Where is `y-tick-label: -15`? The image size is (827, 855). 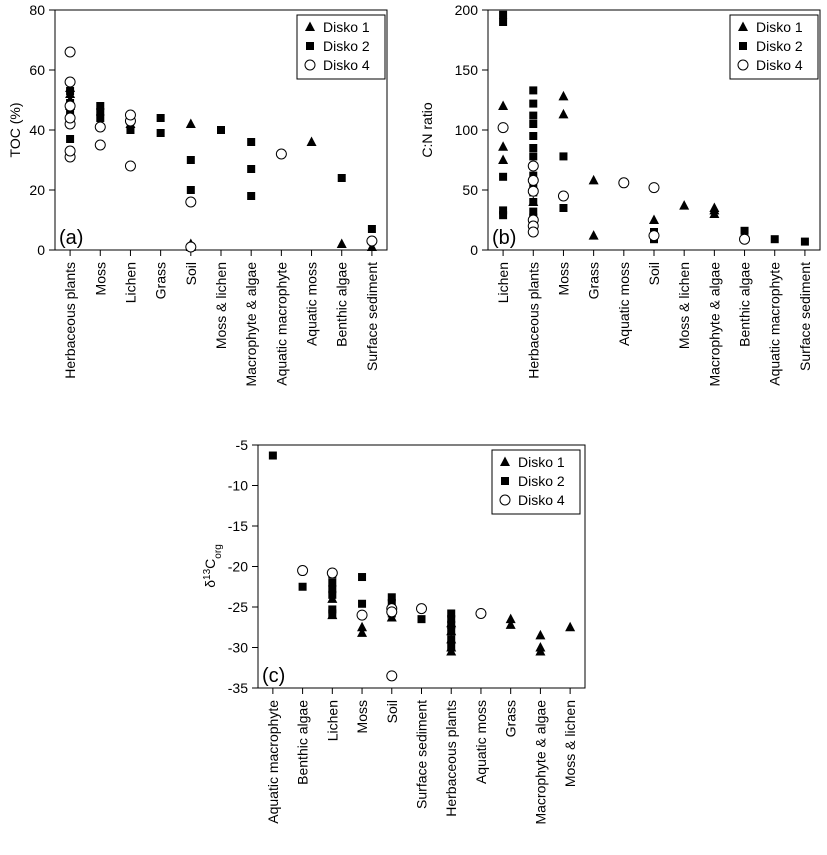
y-tick-label: -15 is located at coordinates (238, 526).